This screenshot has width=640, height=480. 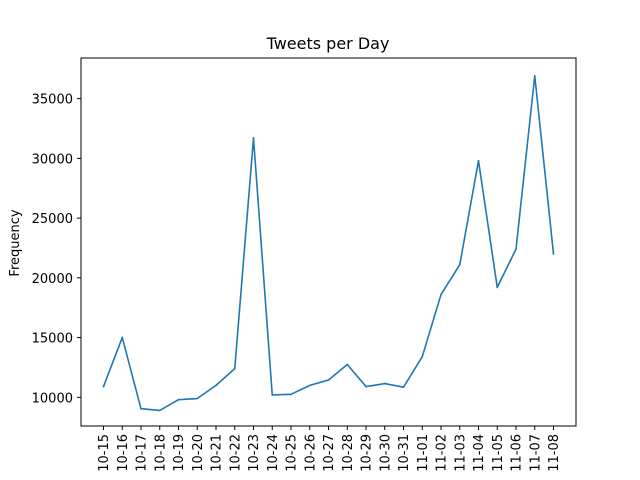 I want to click on y-tick-label: 20000, so click(x=52, y=279).